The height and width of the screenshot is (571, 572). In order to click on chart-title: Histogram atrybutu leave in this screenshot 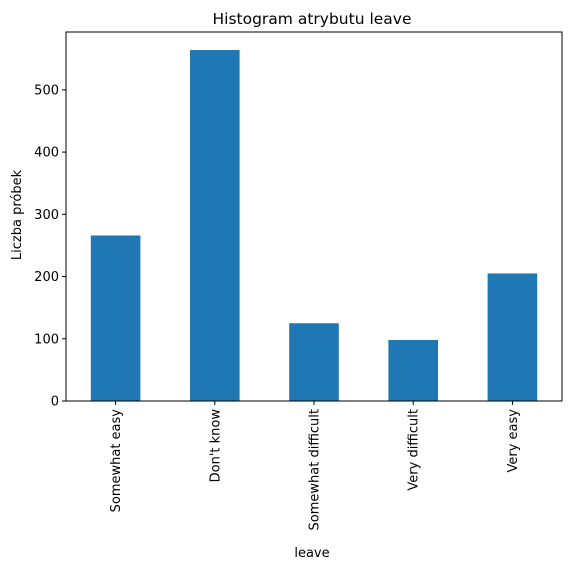, I will do `click(312, 19)`.